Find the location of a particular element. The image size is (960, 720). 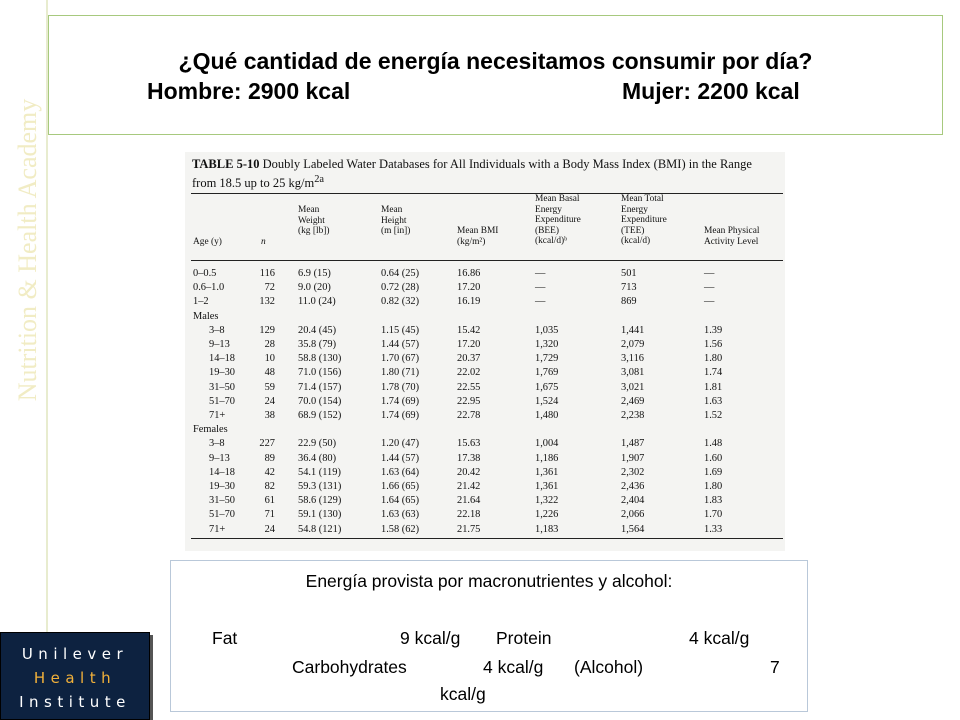

cell-n: 38 is located at coordinates (269, 415).